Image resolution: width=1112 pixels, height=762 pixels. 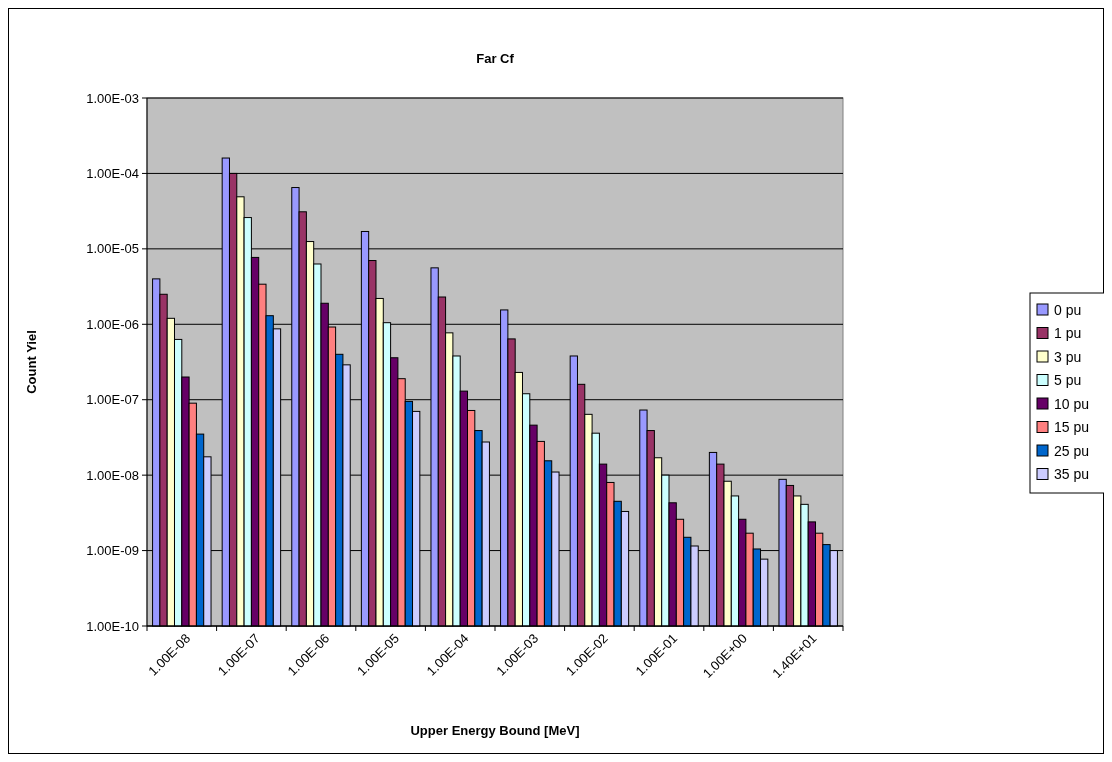 I want to click on x-axis-title: Upper Energy Bound [MeV], so click(x=495, y=730).